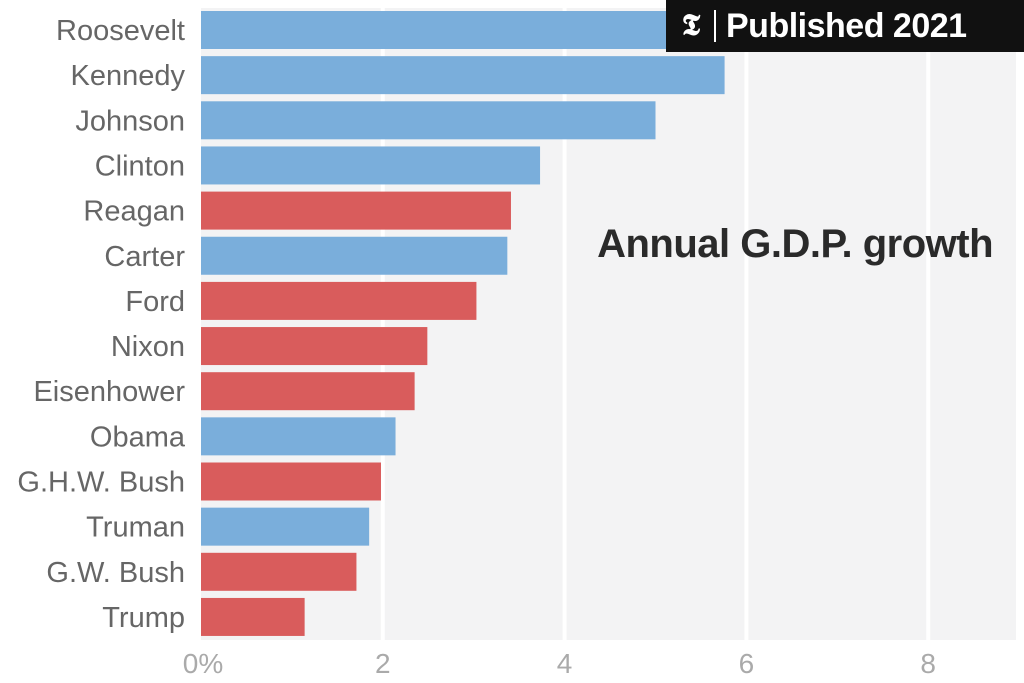 The width and height of the screenshot is (1024, 683). I want to click on category-label: Obama, so click(138, 437).